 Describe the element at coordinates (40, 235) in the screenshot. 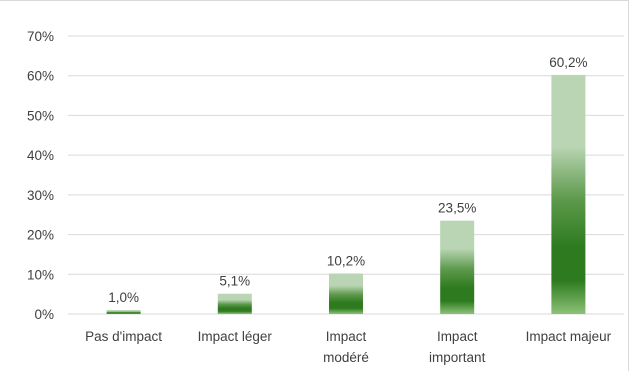

I see `y-tick-label: 20%` at that location.